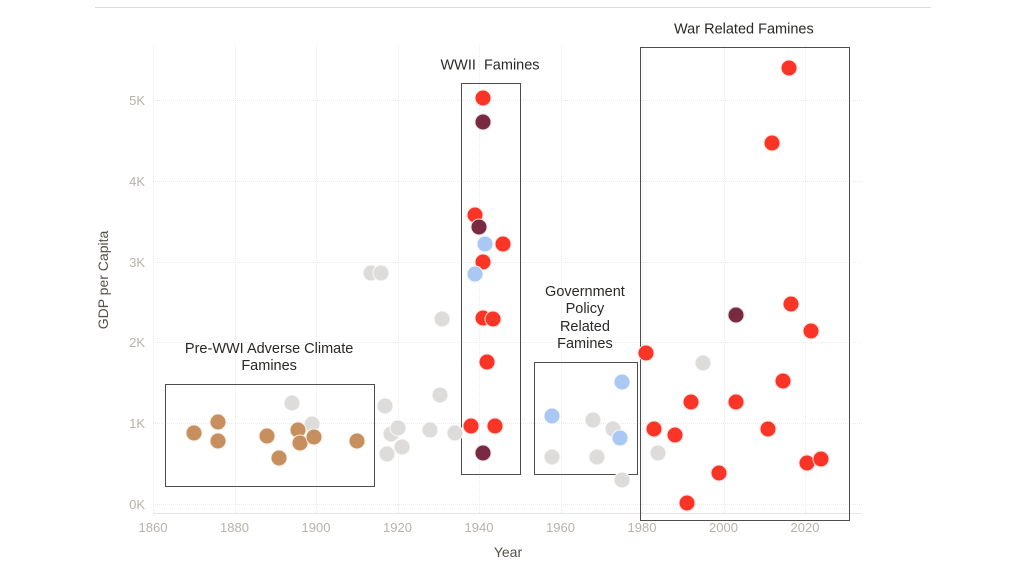 The image size is (1024, 576). What do you see at coordinates (507, 513) in the screenshot?
I see `x-axis-line` at bounding box center [507, 513].